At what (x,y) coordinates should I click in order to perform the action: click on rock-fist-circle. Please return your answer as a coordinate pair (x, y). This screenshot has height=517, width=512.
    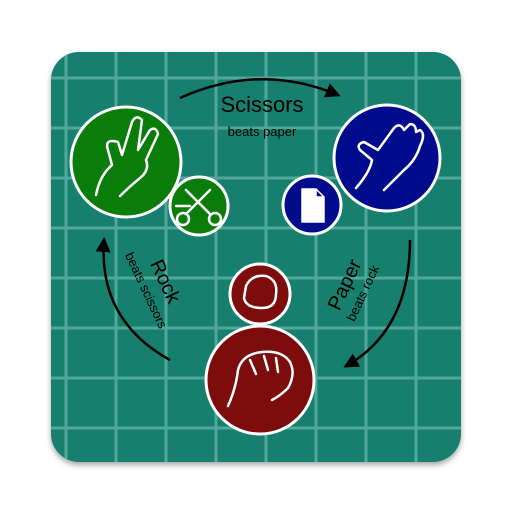
    Looking at the image, I should click on (260, 380).